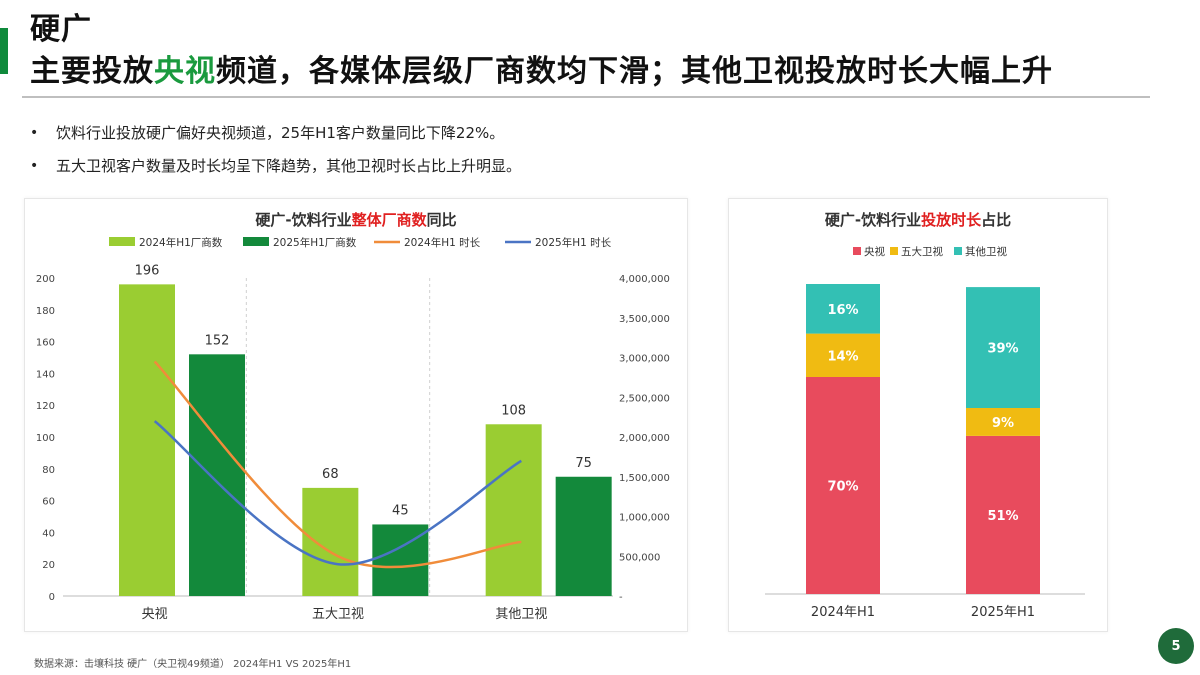 This screenshot has height=675, width=1200. I want to click on data-source-note: 数据来源：击壤科技 硬广（央卫视49频道） 2024年H1 VS 2025年H1, so click(193, 664).